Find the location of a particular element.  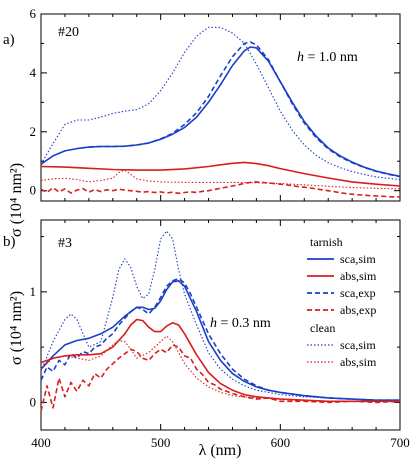

panel-b-series-tarnish-abs-exp is located at coordinates (220, 378).